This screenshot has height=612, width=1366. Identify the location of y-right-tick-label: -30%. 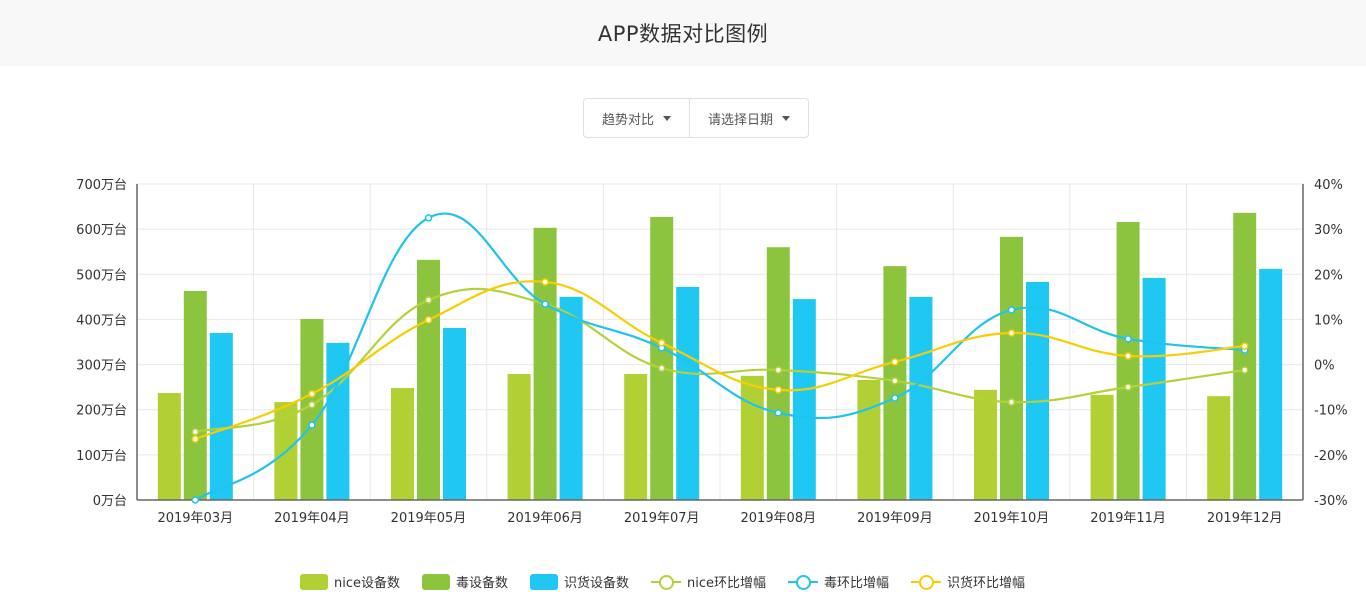
(1331, 501).